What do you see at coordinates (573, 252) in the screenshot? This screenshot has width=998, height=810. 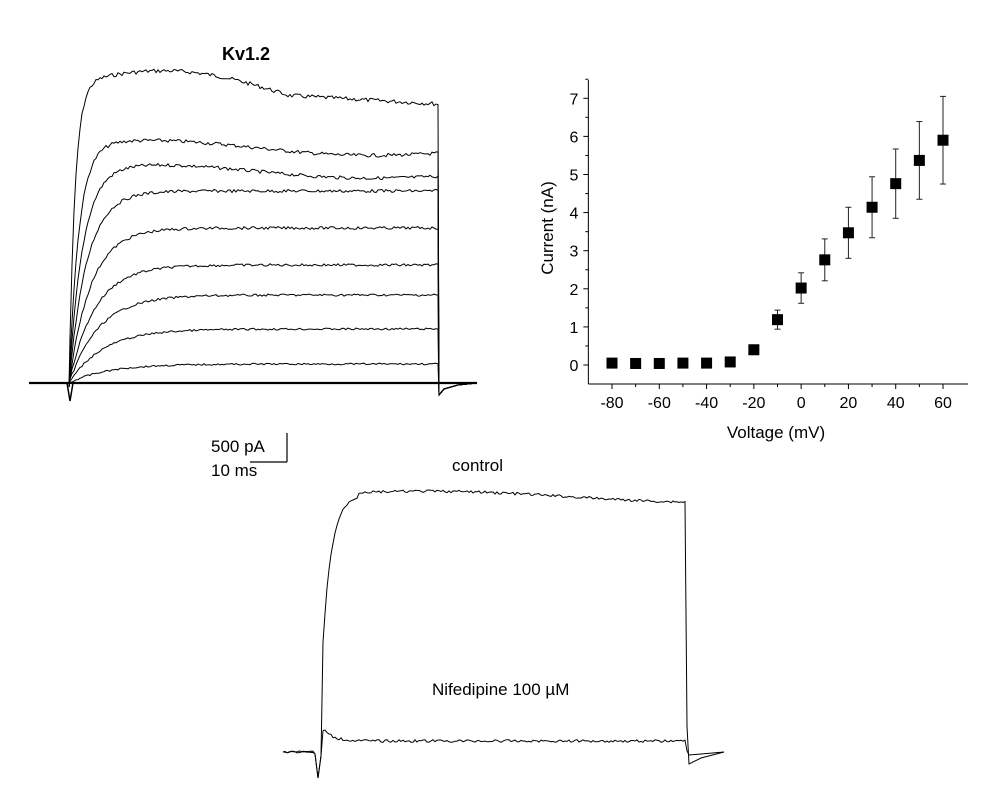 I see `svg-text: 3` at bounding box center [573, 252].